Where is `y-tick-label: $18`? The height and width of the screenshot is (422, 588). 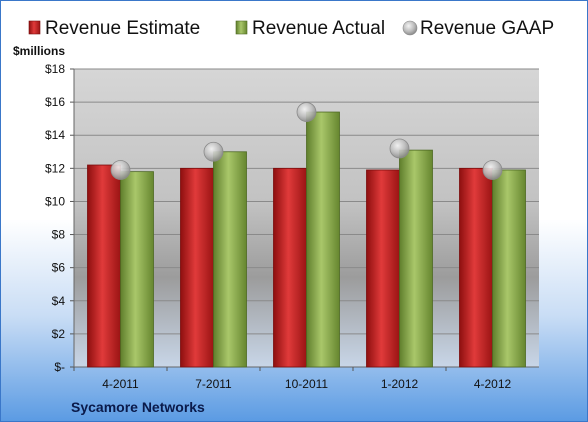
y-tick-label: $18 is located at coordinates (55, 69).